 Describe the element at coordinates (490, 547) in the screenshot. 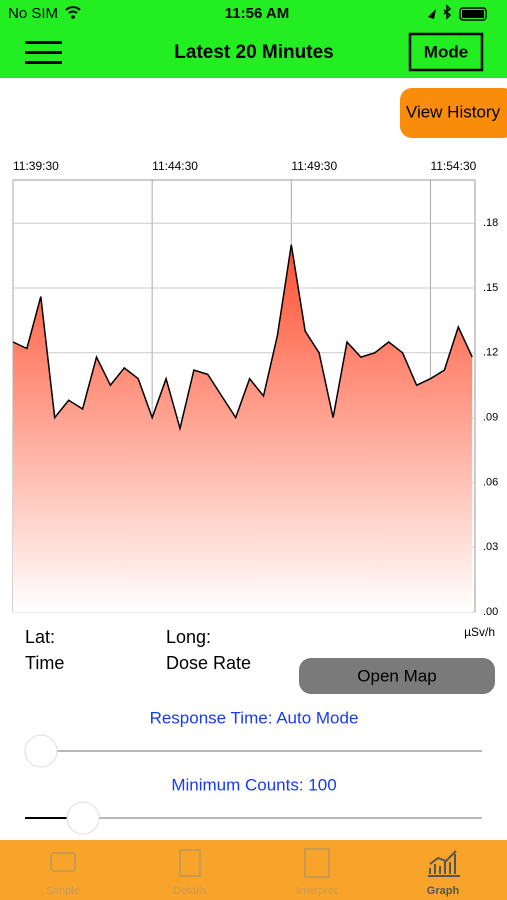

I see `y-tick-label: .03` at that location.